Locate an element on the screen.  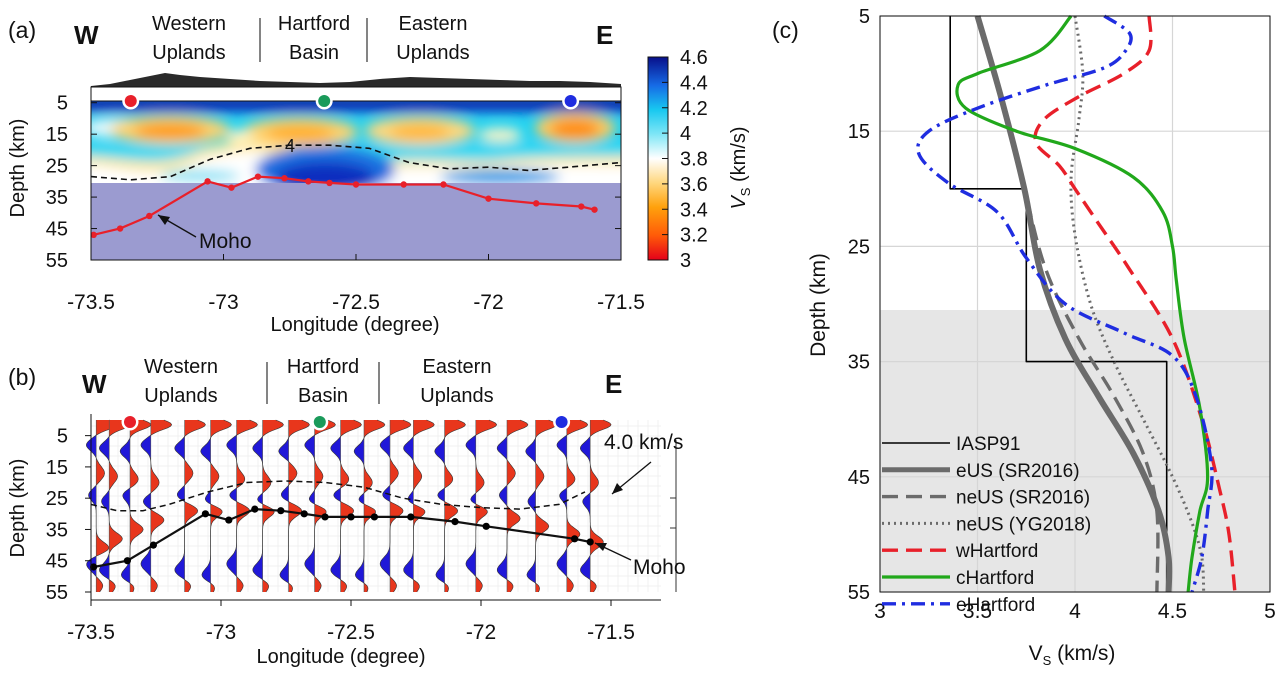
legend-label: neUS (YG2018) is located at coordinates (1023, 524).